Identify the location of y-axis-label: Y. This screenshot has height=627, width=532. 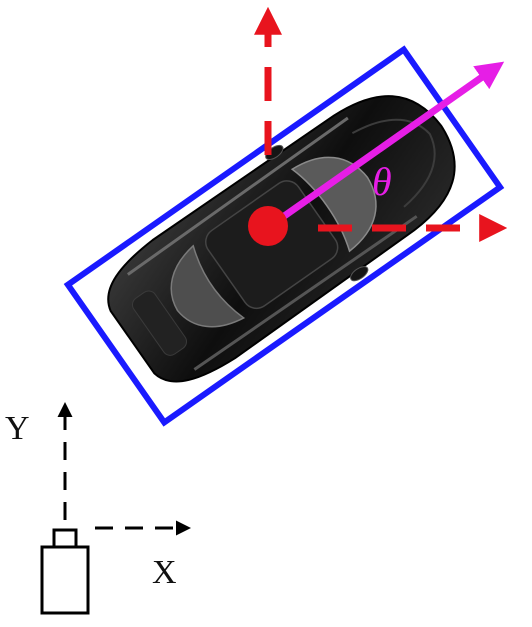
(17, 428).